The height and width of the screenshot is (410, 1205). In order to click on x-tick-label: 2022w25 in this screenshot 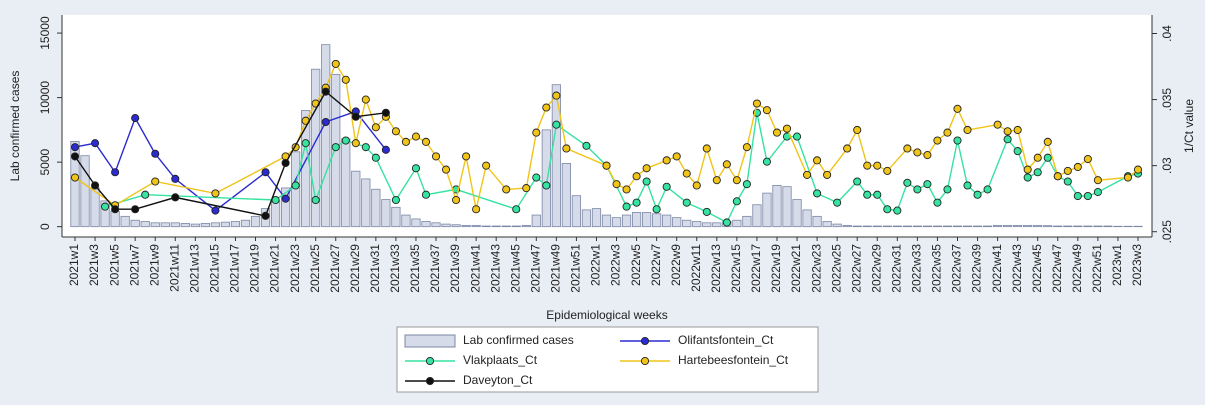, I will do `click(836, 268)`.